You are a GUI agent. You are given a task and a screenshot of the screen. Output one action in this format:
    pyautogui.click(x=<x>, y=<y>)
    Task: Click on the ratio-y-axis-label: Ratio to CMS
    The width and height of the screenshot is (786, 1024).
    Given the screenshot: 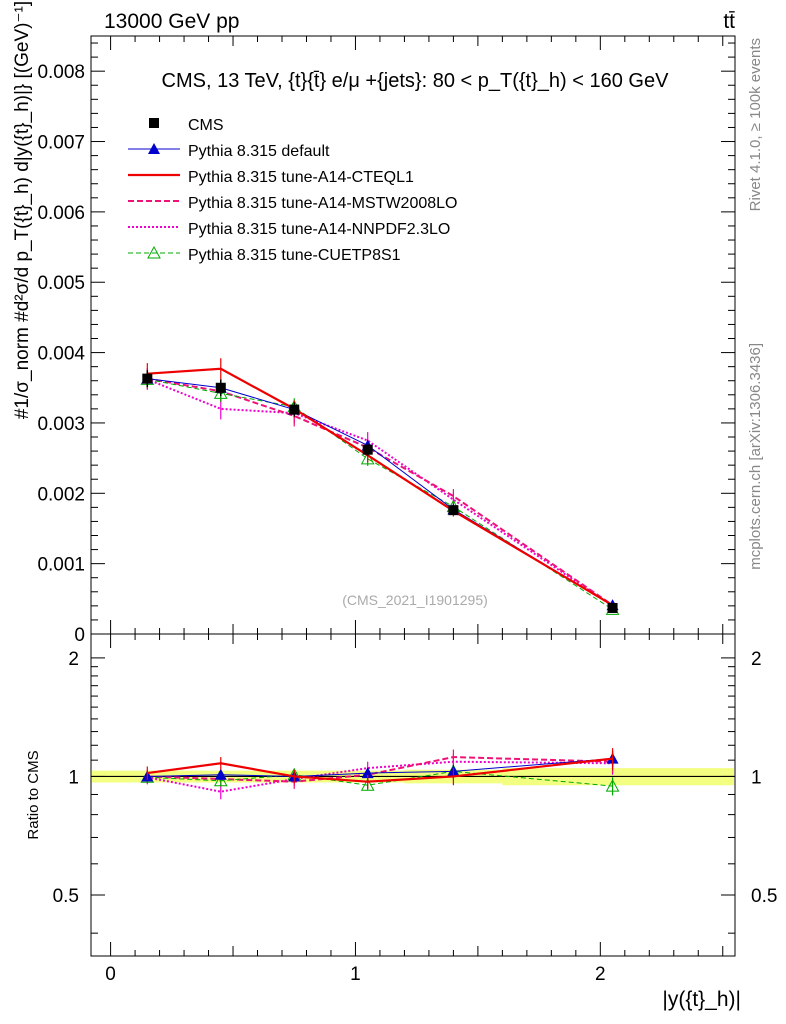 What is the action you would take?
    pyautogui.click(x=33, y=794)
    